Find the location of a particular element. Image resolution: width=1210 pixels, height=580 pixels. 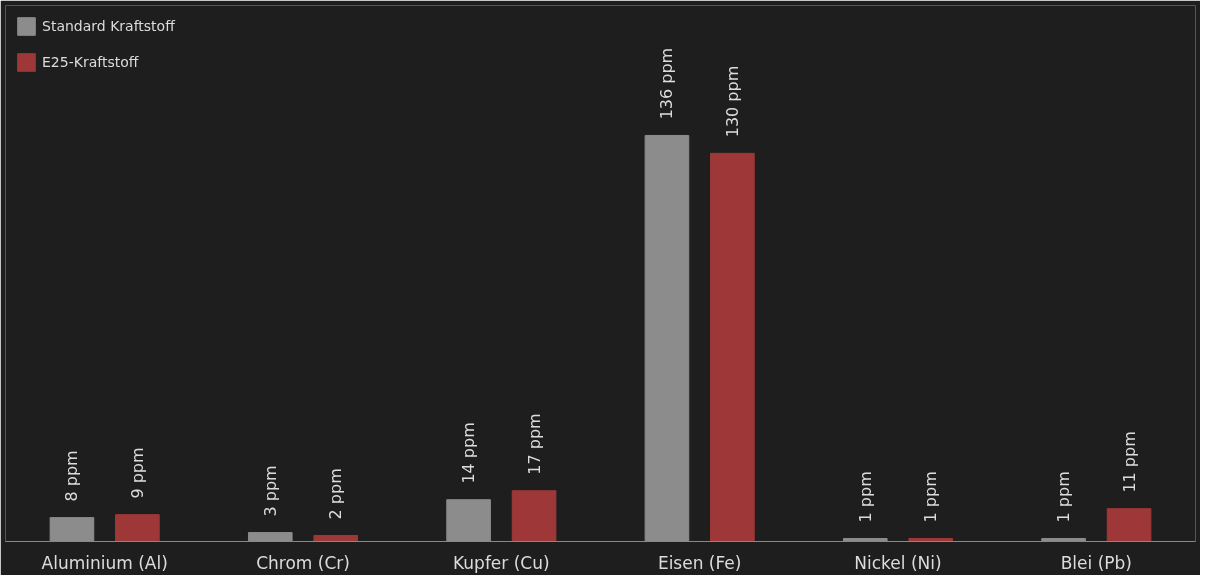

legend-label: E25-Kraftstoff is located at coordinates (90, 62).